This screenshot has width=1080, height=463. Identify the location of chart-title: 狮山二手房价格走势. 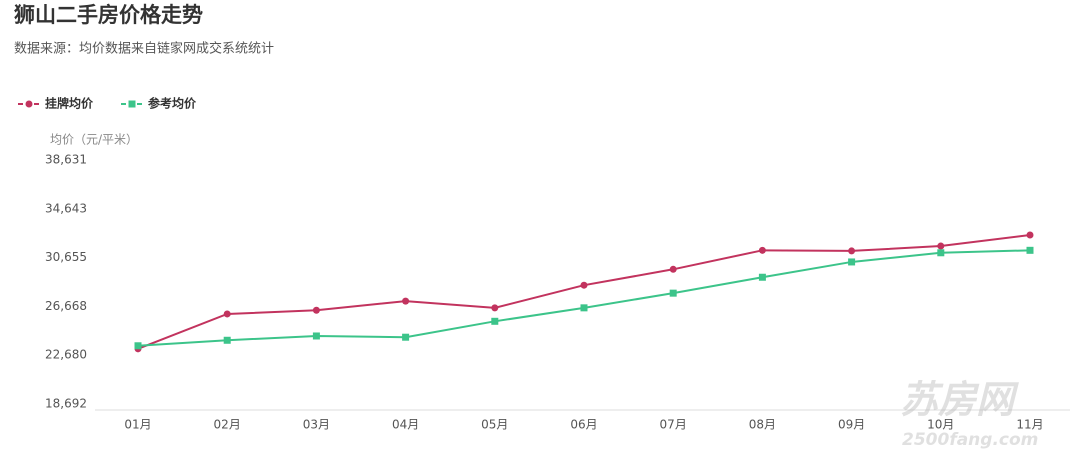
(108, 15).